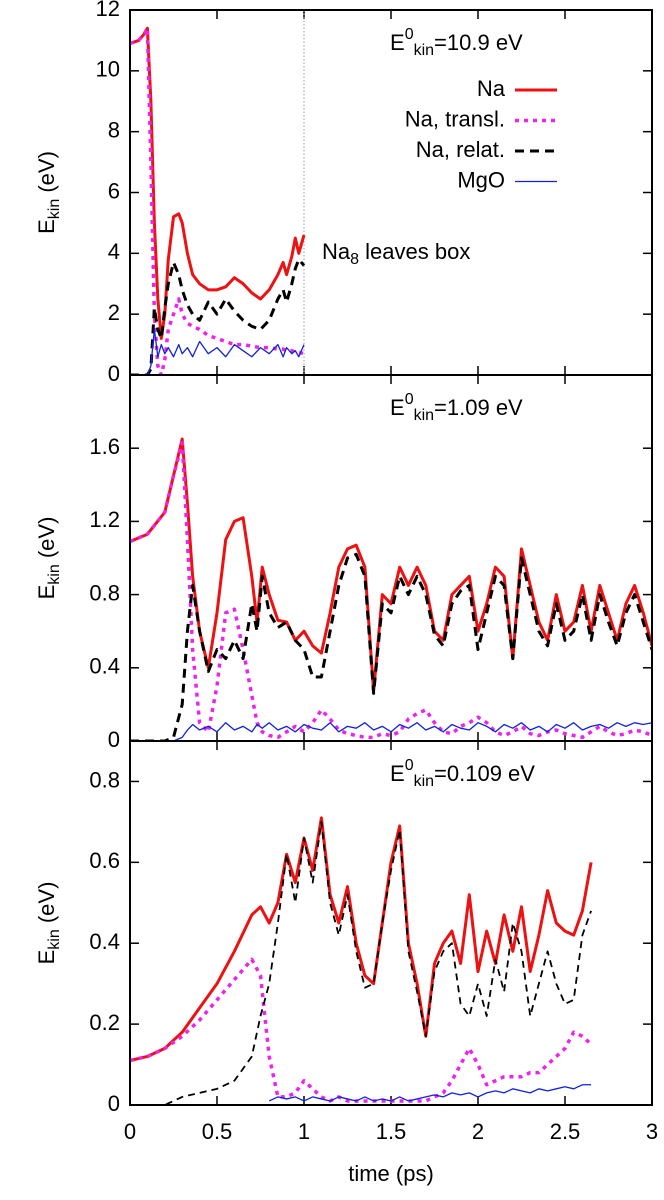 The height and width of the screenshot is (1200, 664). Describe the element at coordinates (217, 1131) in the screenshot. I see `x-tick-label: 0.5` at that location.